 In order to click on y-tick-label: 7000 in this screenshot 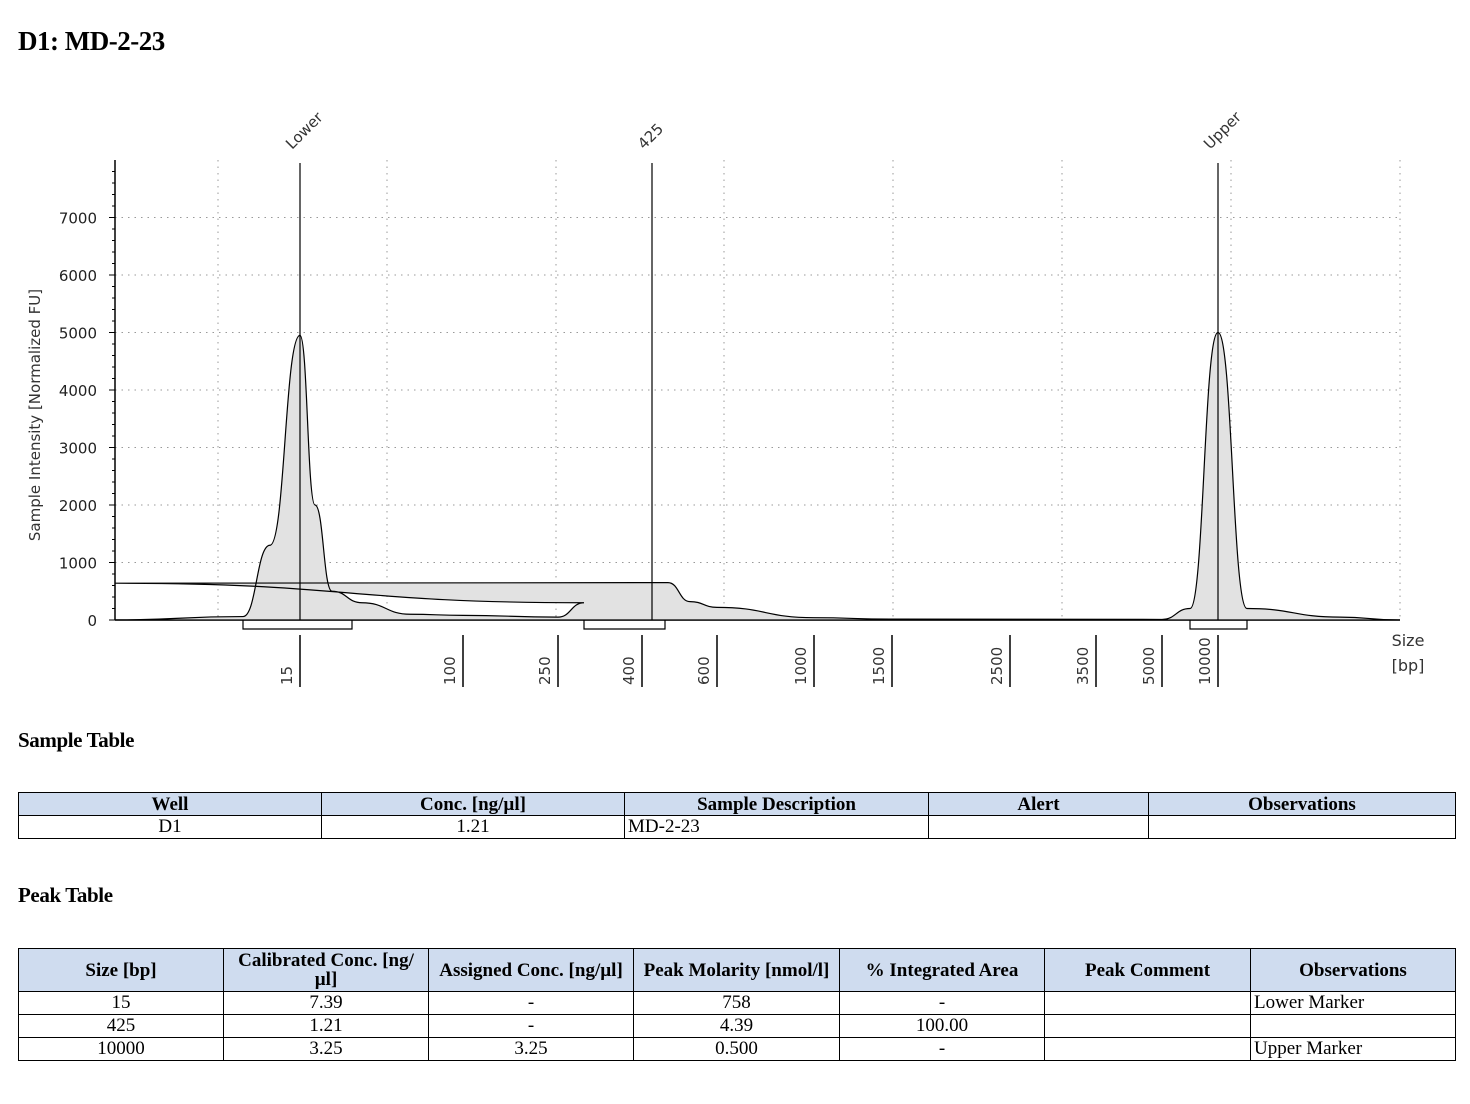, I will do `click(78, 219)`.